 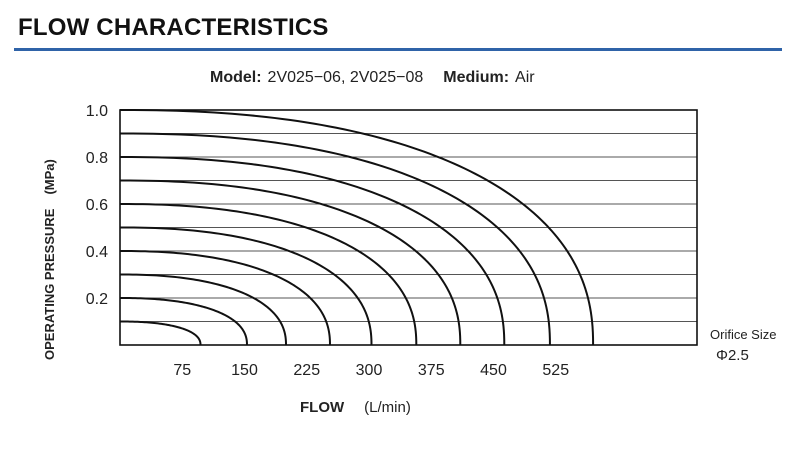 I want to click on page-title: FLOW CHARACTERISTICS, so click(x=173, y=27).